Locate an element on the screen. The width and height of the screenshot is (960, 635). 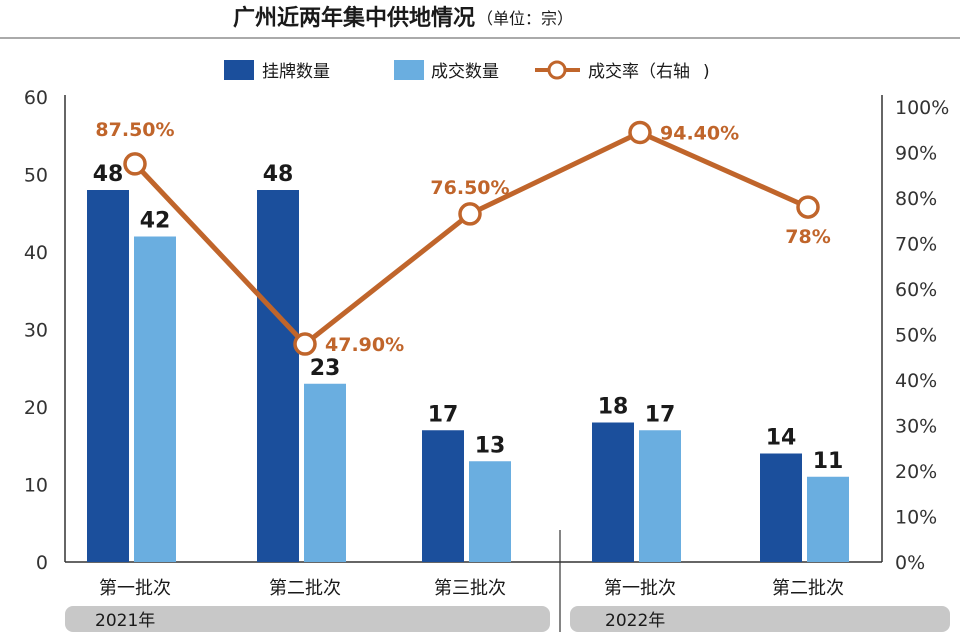
x-category-label: 第三批次 is located at coordinates (470, 588).